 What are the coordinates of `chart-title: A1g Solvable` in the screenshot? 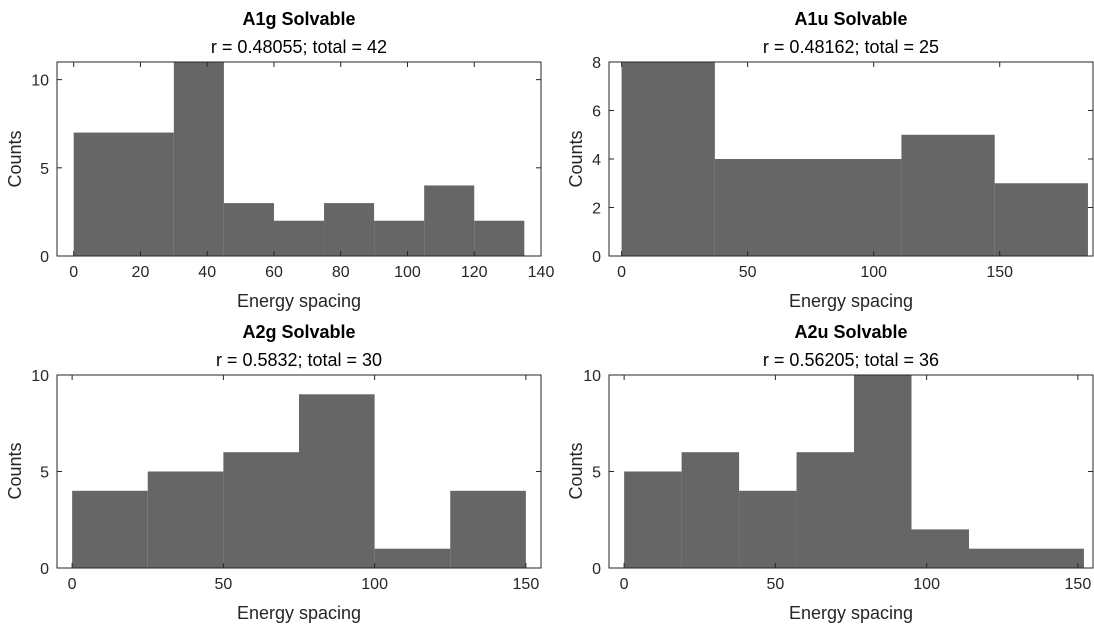 It's located at (298, 19).